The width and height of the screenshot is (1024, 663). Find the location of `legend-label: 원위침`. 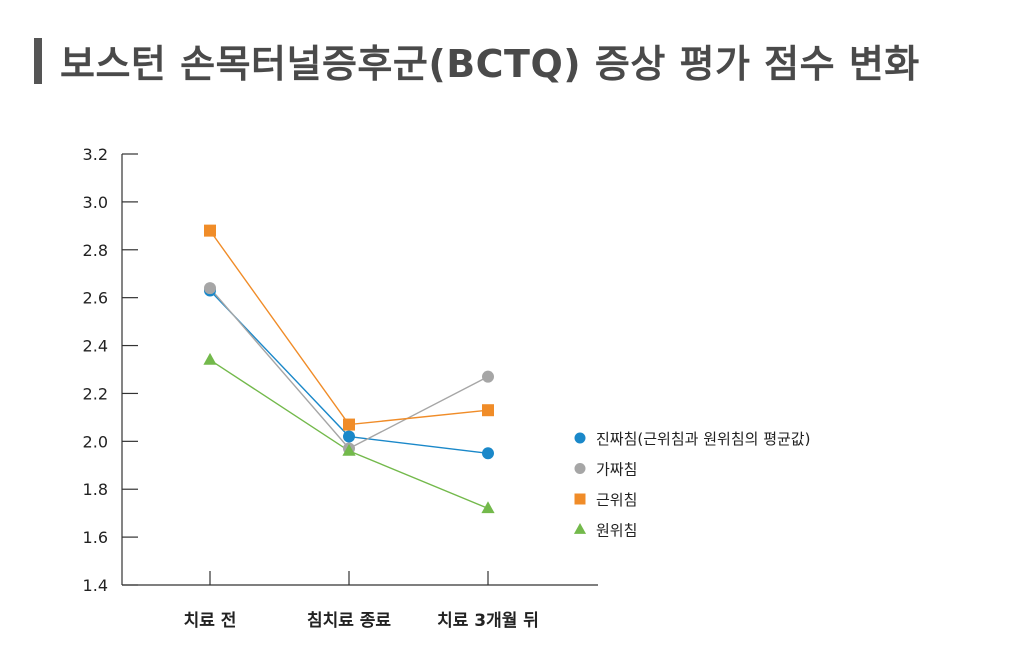

legend-label: 원위침 is located at coordinates (616, 531).